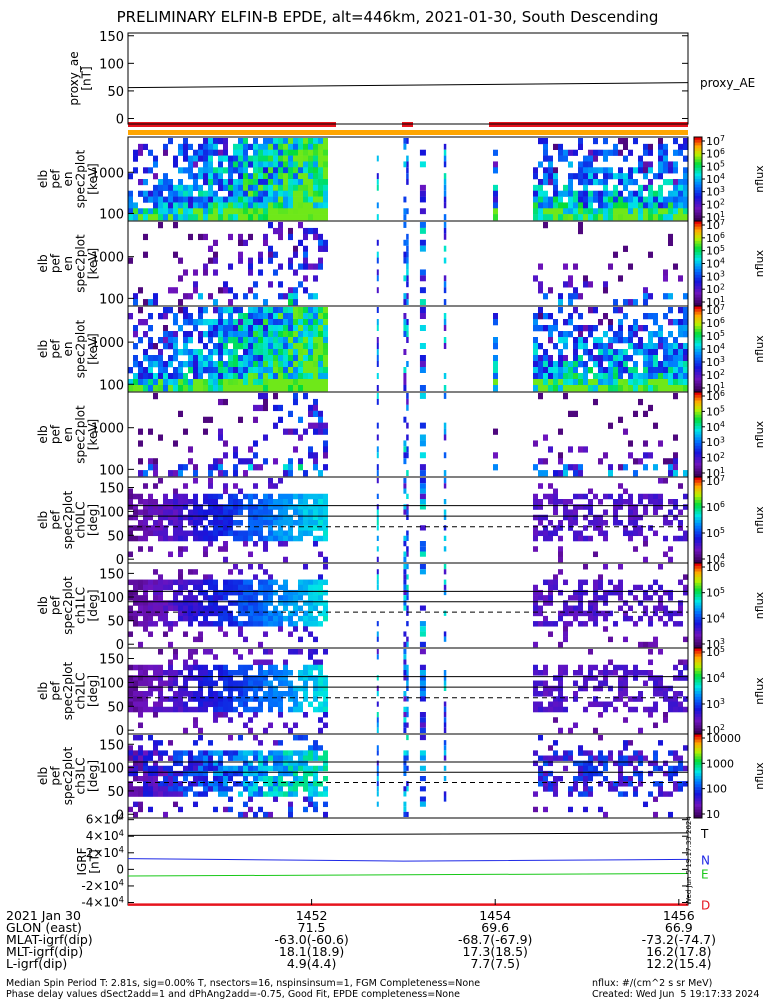  What do you see at coordinates (120, 645) in the screenshot?
I see `y-tick-label: 0` at bounding box center [120, 645].